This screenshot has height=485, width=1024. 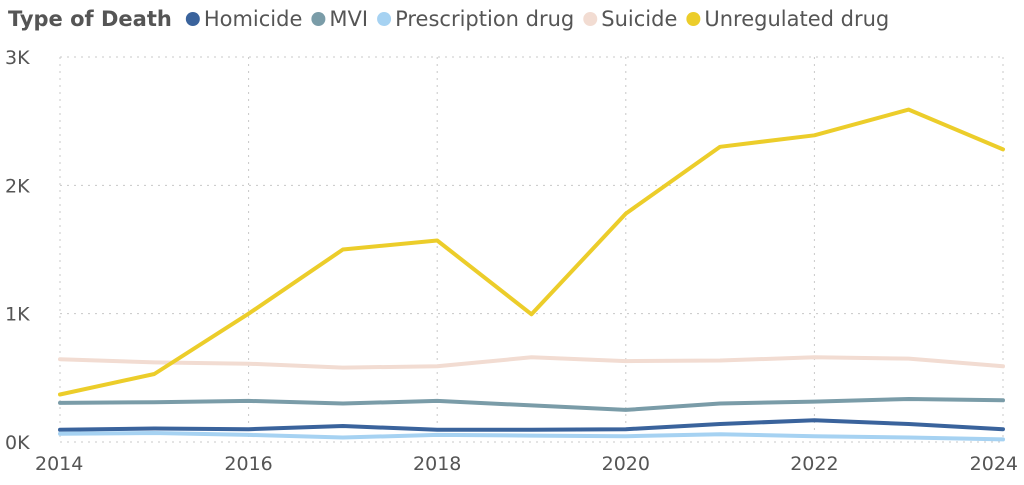 I want to click on y-tick-label: 3K, so click(x=17, y=58).